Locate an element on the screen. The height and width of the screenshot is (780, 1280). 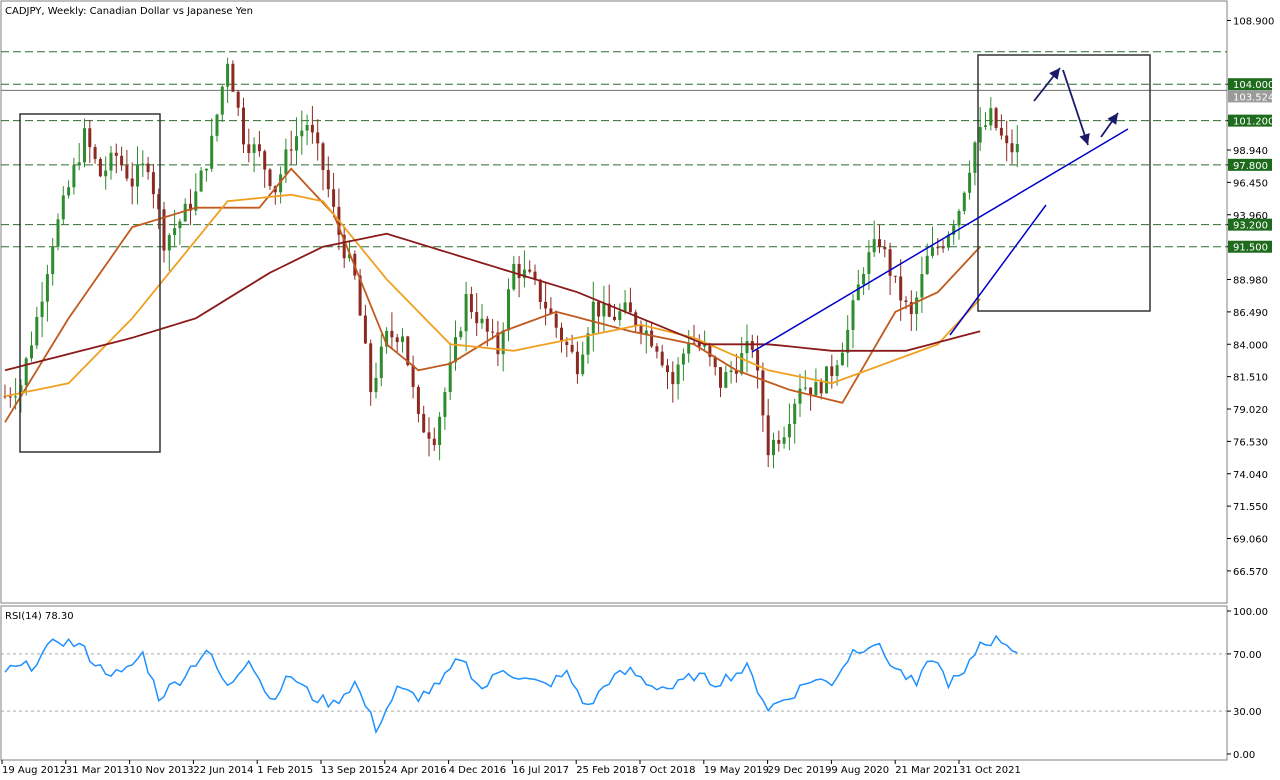
time-tick-label: 7 Oct 2018 is located at coordinates (667, 770).